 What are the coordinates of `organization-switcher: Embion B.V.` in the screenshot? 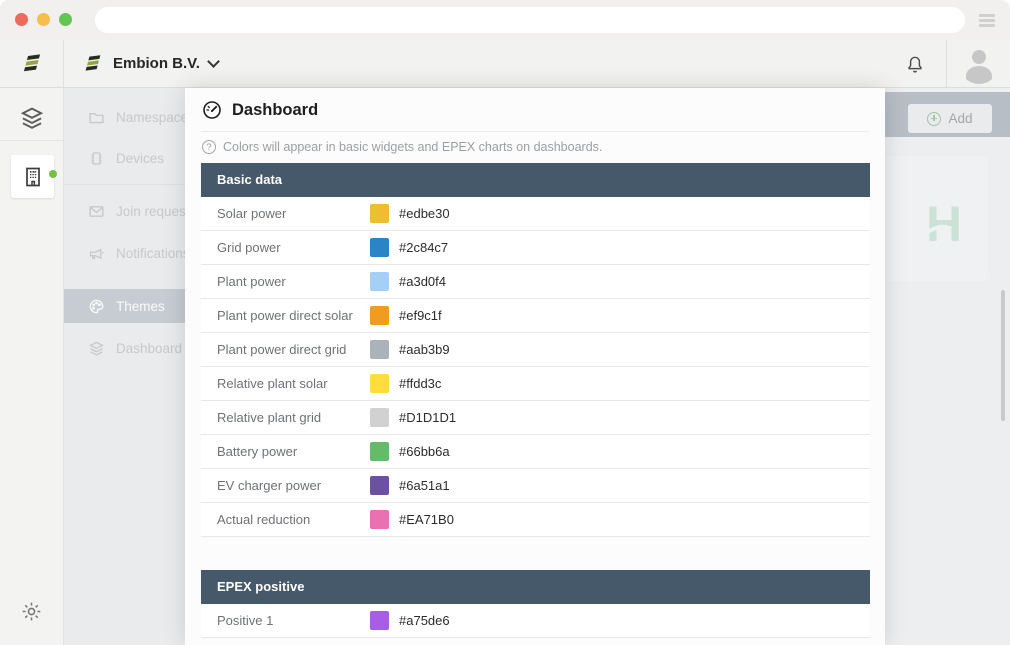 It's located at (142, 64).